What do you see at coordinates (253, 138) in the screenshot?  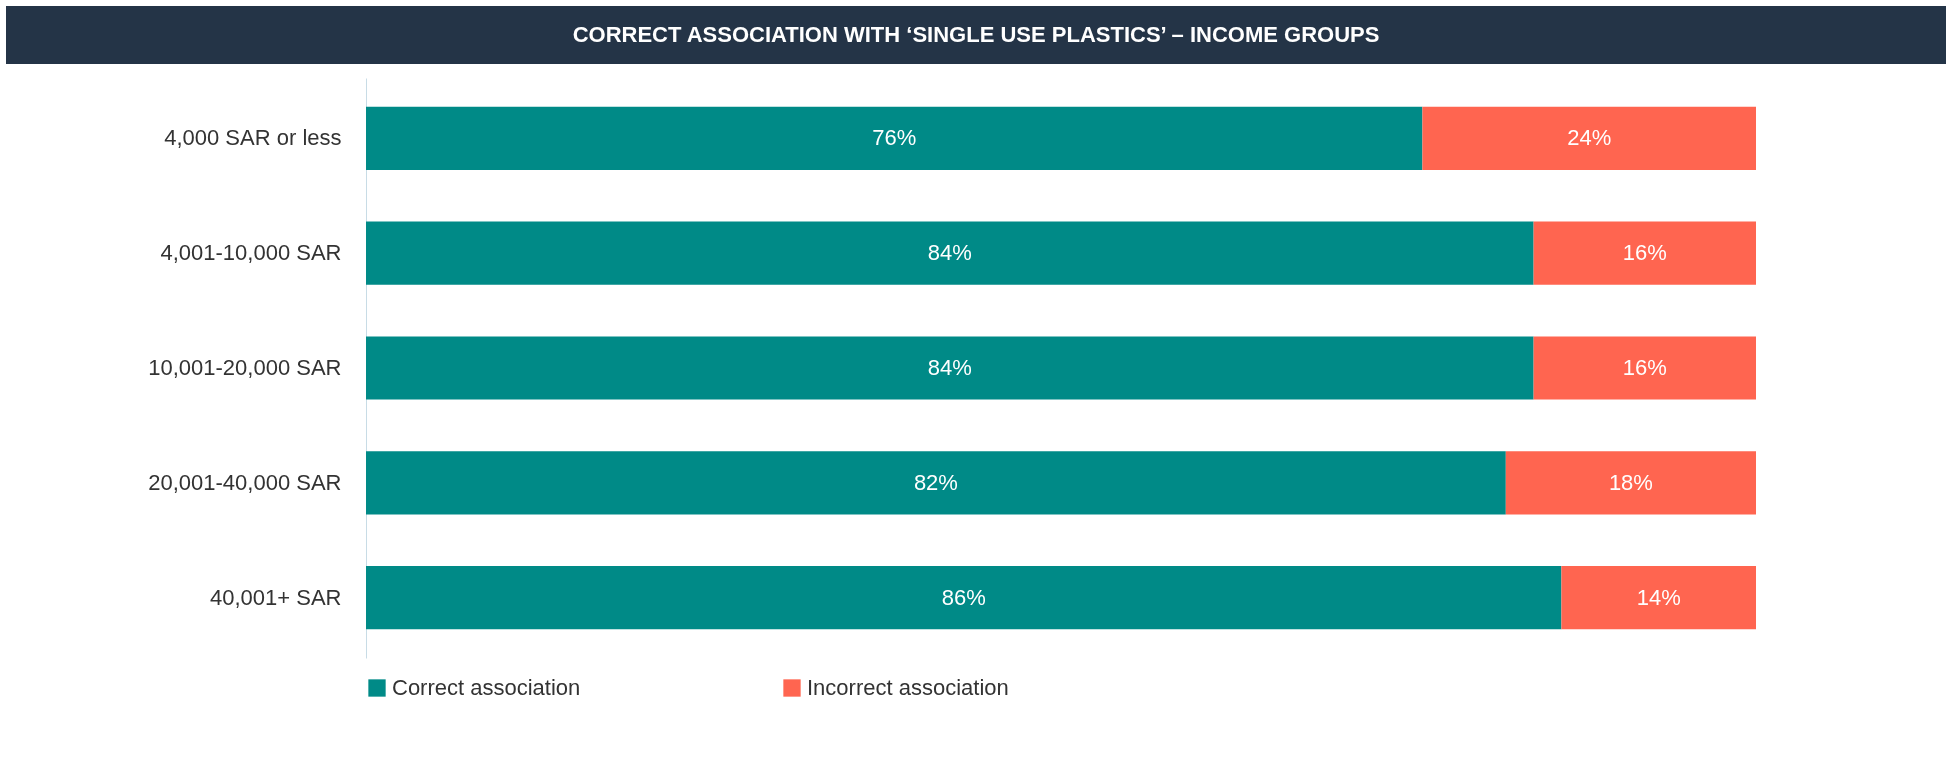 I see `y-tick-label: 4,000 SAR or less` at bounding box center [253, 138].